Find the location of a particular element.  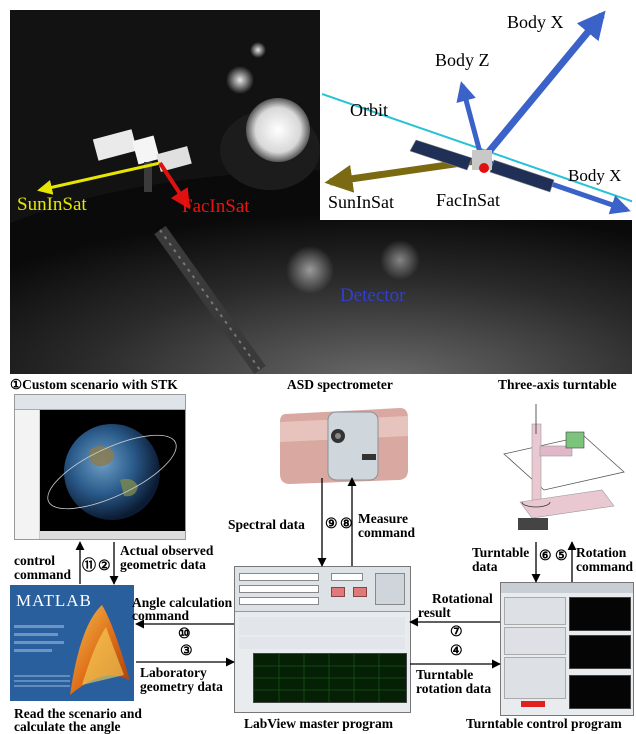

angle-calc-label-2: command is located at coordinates (160, 615).